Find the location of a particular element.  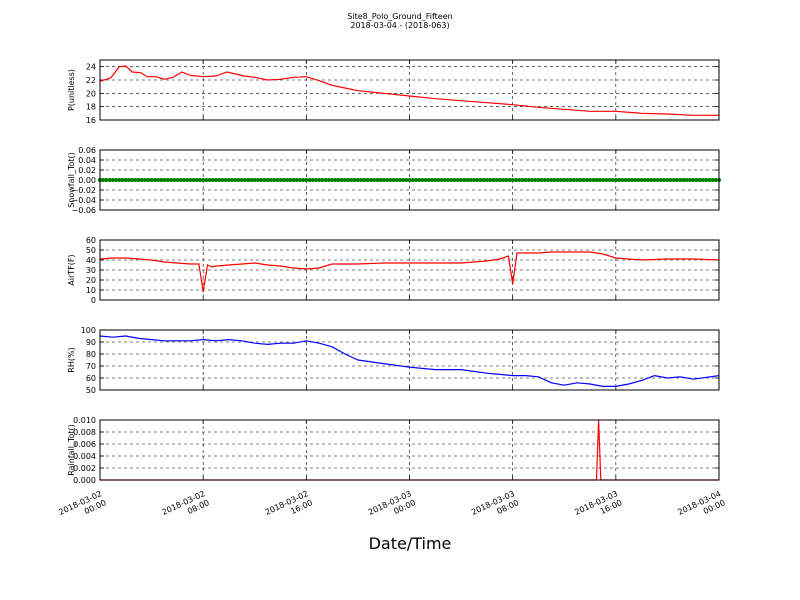

y-tick-label: 18 is located at coordinates (91, 107).